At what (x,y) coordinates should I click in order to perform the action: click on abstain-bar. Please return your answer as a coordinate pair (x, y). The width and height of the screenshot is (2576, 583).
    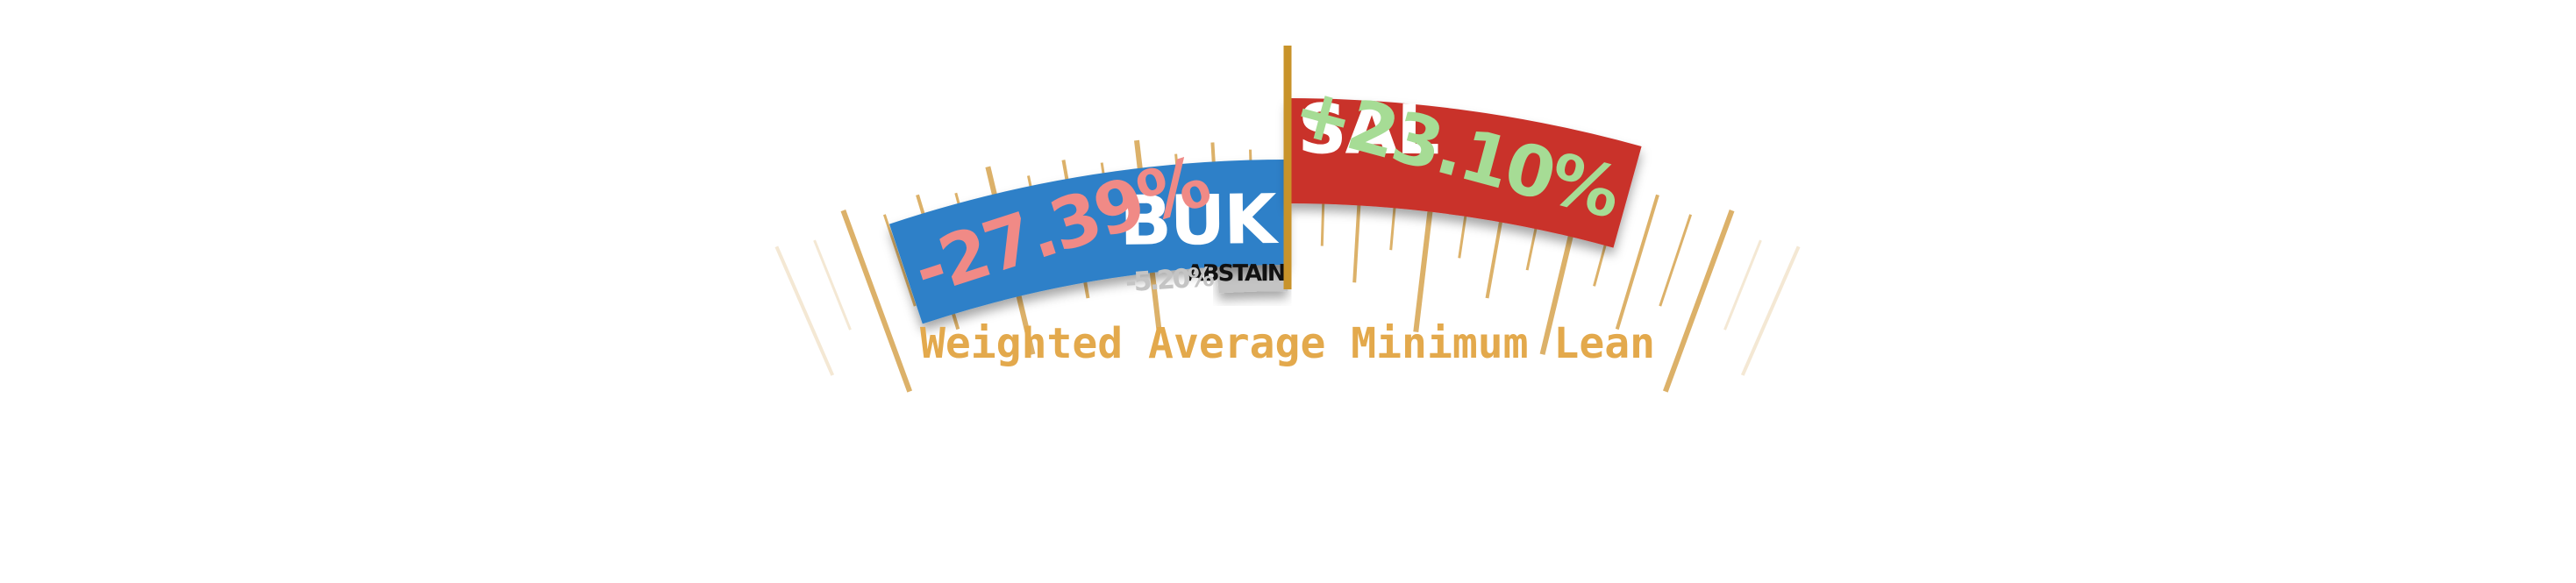
    Looking at the image, I should click on (1252, 277).